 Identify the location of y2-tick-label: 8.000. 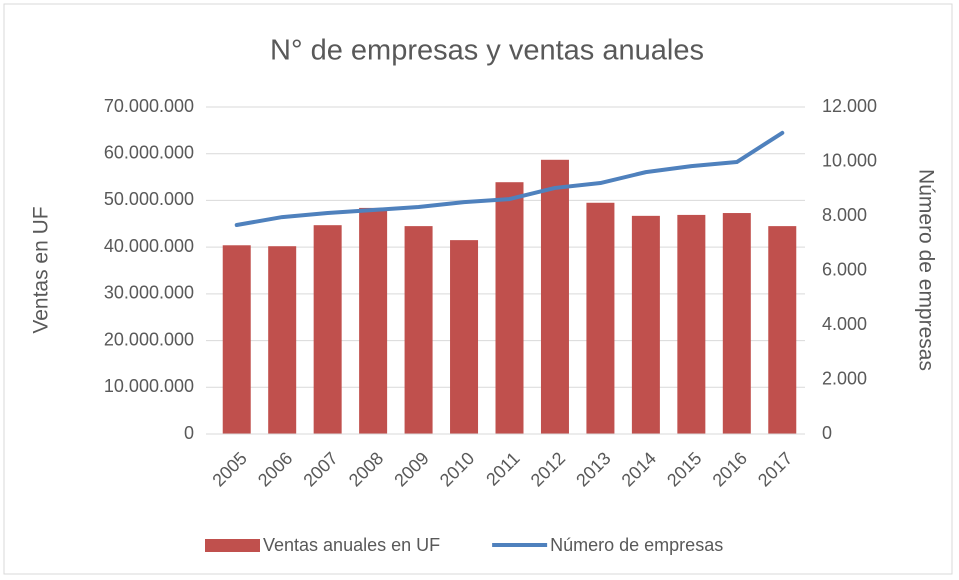
(844, 215).